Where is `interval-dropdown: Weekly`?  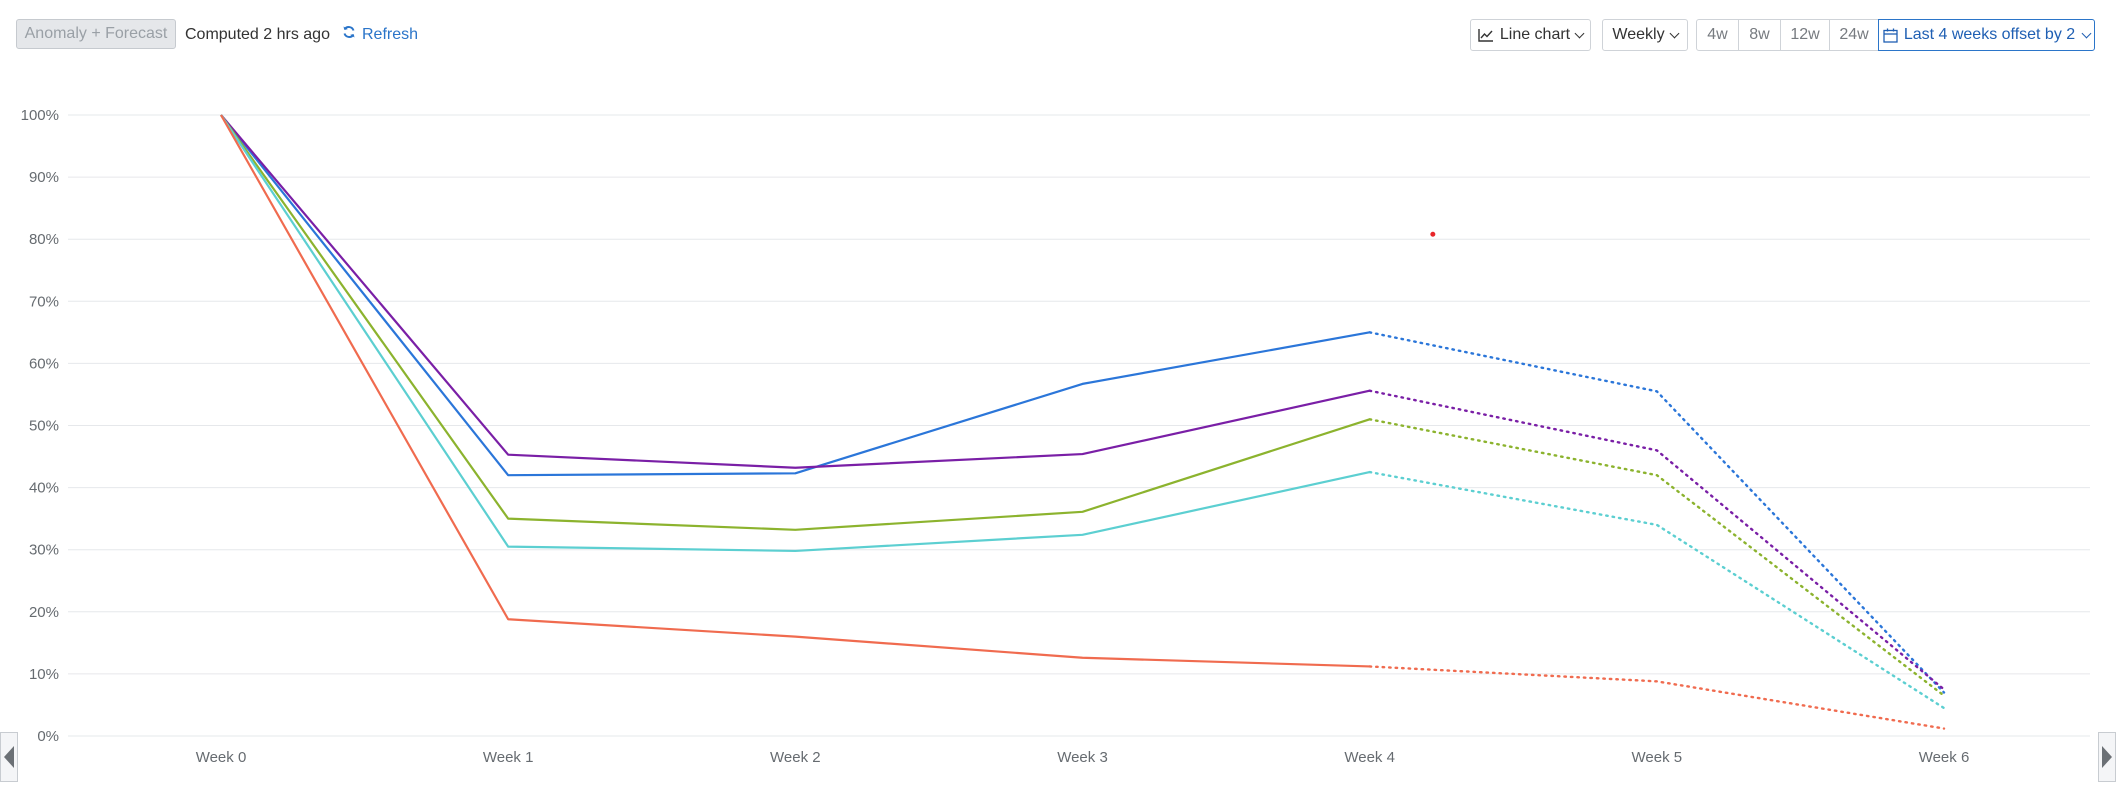 interval-dropdown: Weekly is located at coordinates (1645, 35).